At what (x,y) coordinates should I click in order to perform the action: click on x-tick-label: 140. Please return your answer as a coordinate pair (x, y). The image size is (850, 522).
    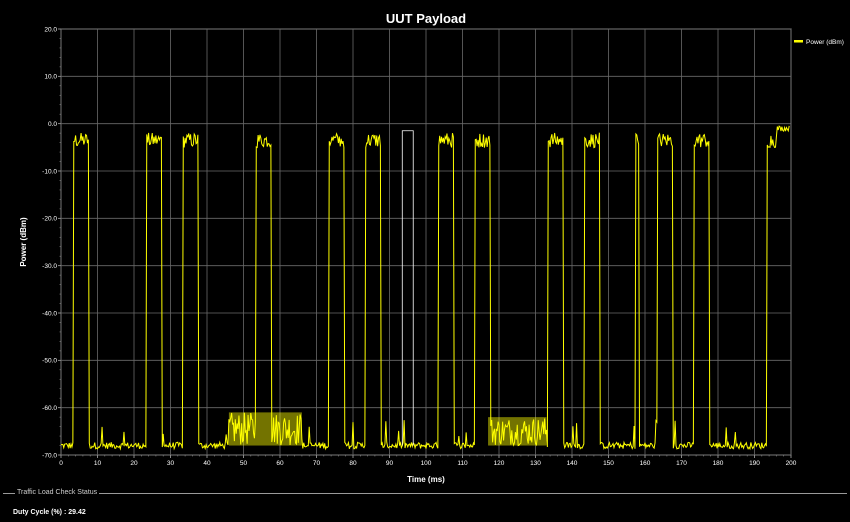
    Looking at the image, I should click on (572, 463).